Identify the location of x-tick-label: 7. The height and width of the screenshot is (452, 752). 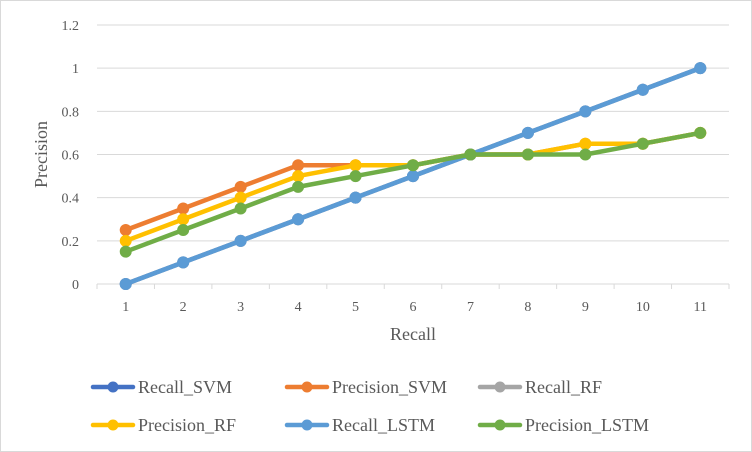
(470, 307).